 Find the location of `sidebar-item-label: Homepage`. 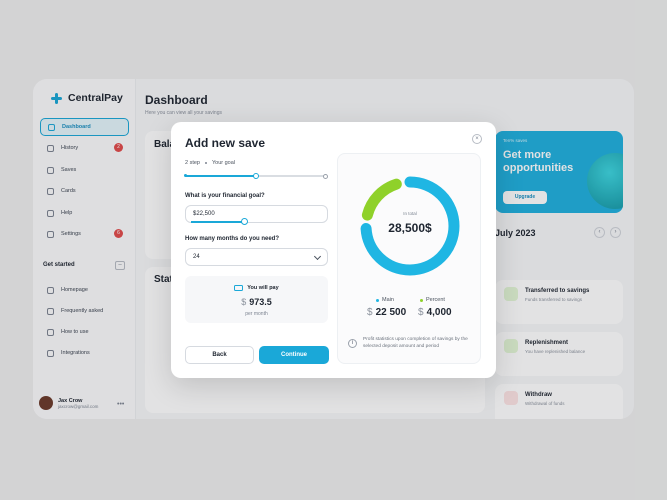

sidebar-item-label: Homepage is located at coordinates (74, 290).